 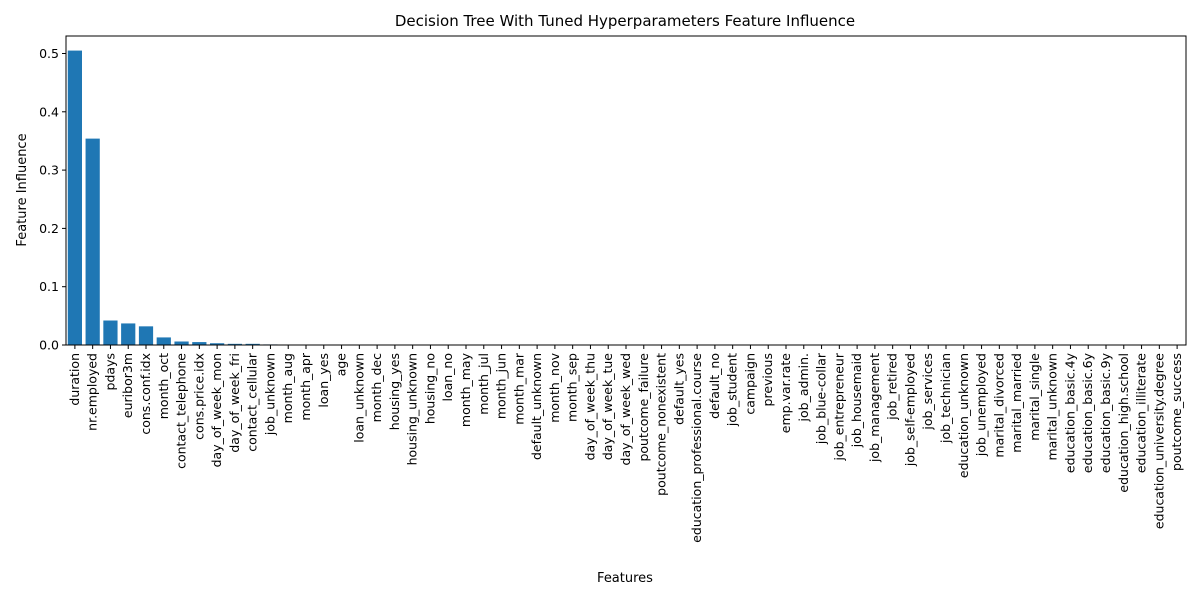 I want to click on bar-contact_cellular, so click(x=252, y=344).